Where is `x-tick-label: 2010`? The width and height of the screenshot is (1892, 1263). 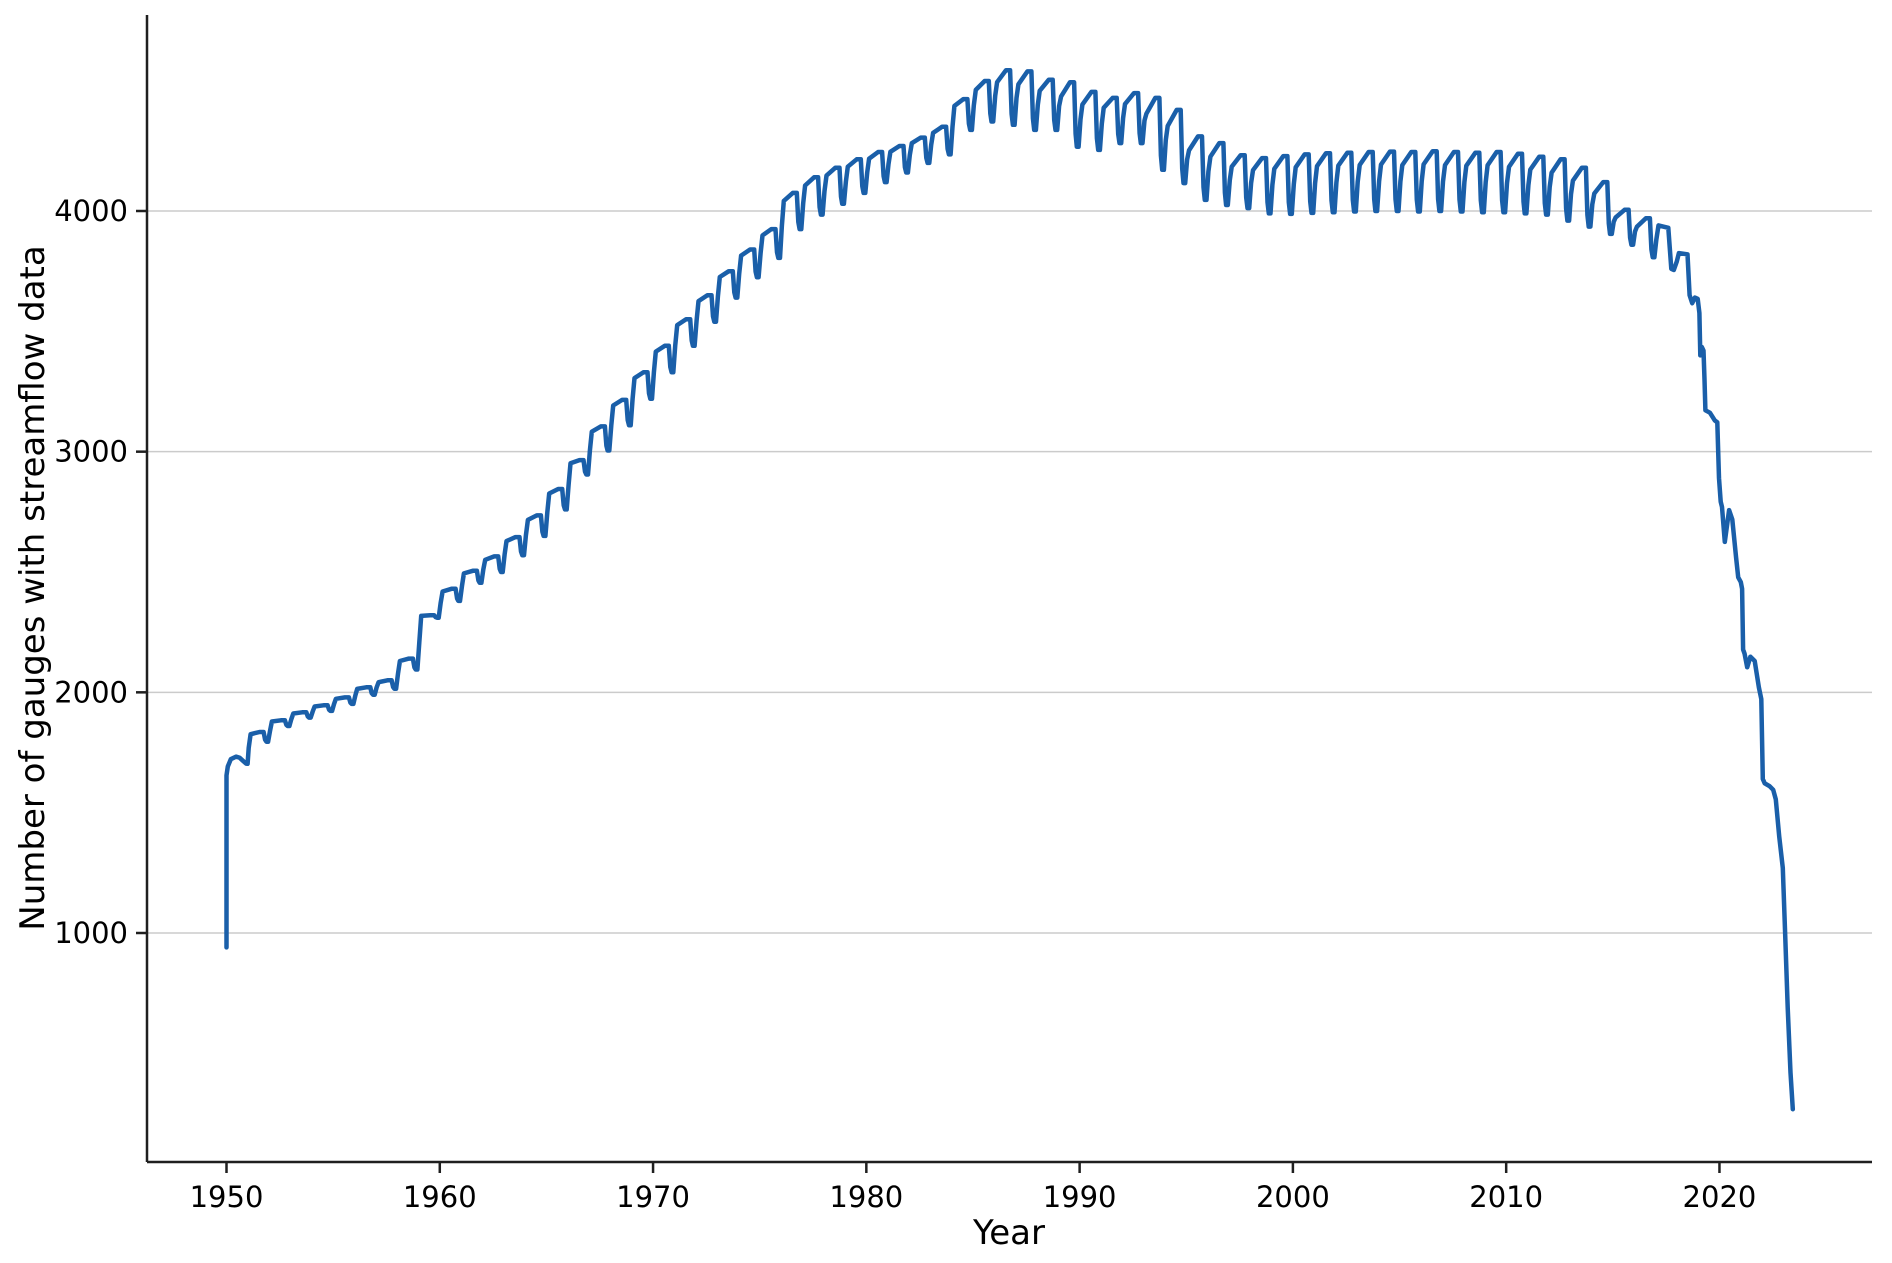 x-tick-label: 2010 is located at coordinates (1506, 1197).